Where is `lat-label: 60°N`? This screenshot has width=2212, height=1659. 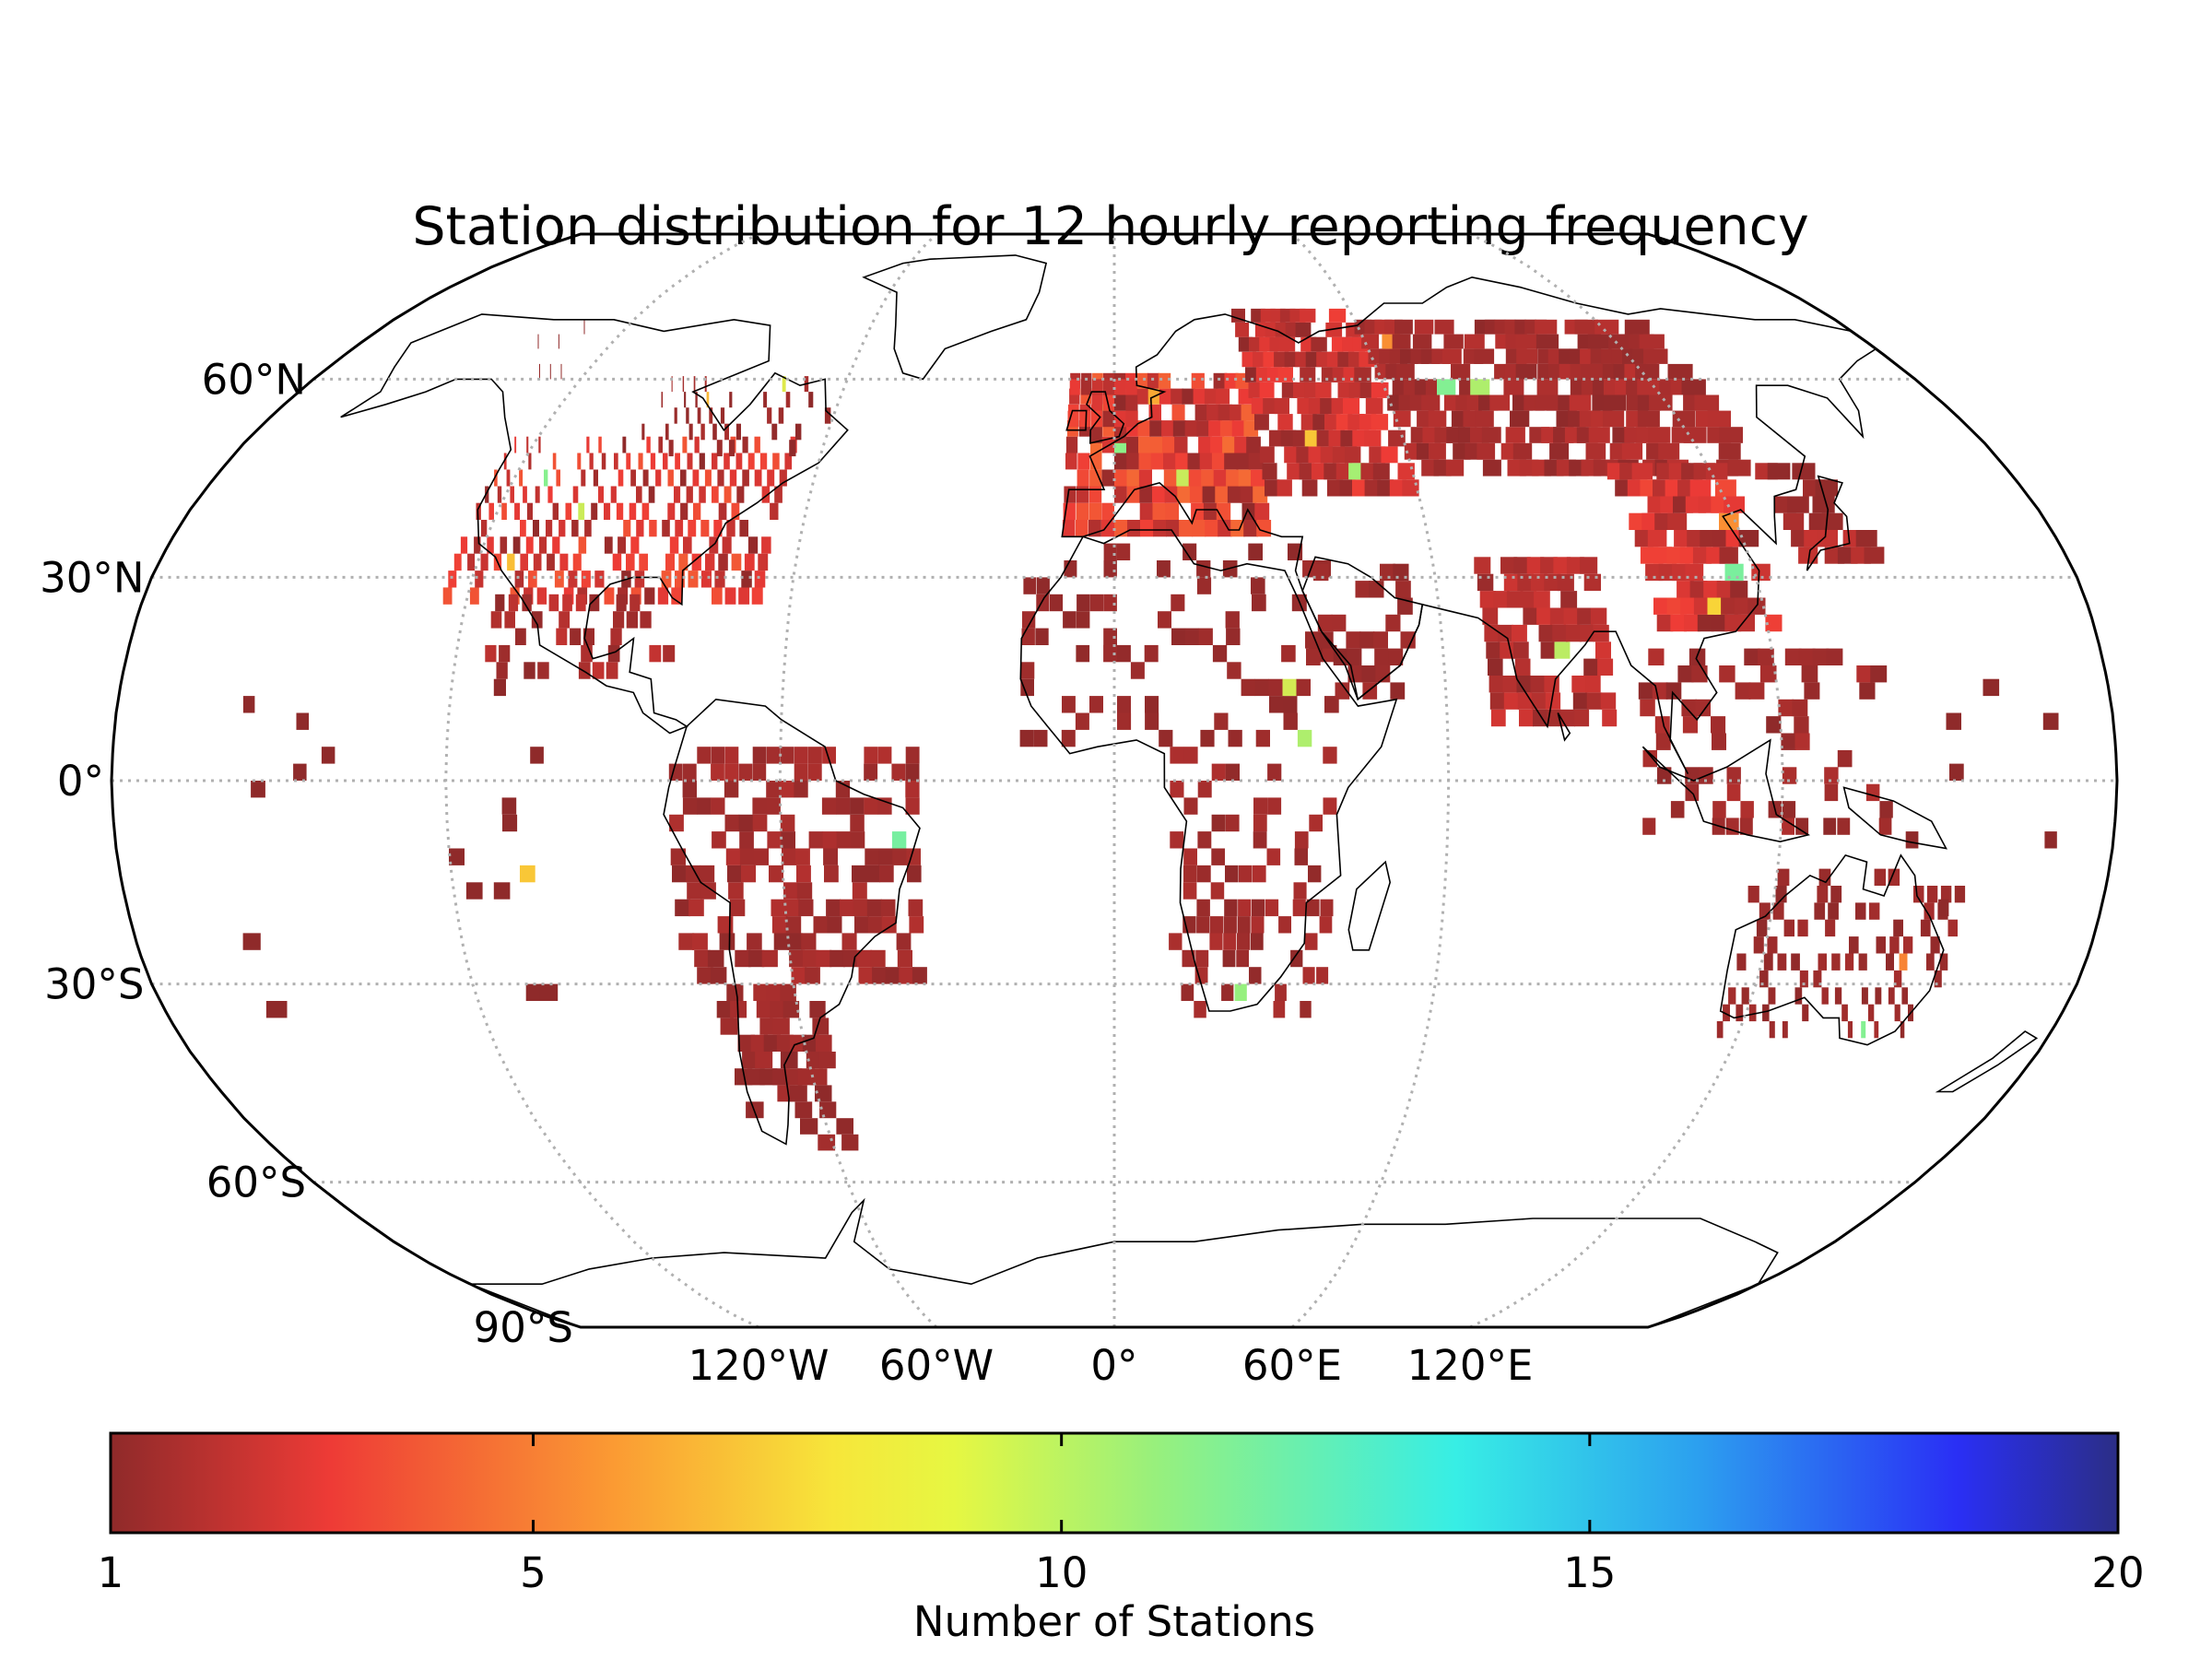
lat-label: 60°N is located at coordinates (254, 379).